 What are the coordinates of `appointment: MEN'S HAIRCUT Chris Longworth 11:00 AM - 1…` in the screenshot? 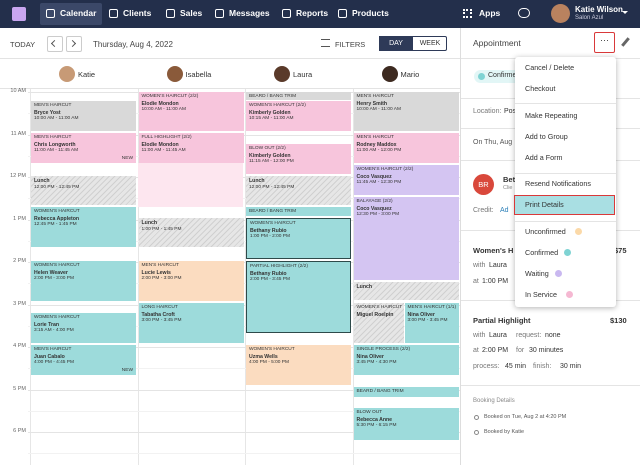 It's located at (83, 148).